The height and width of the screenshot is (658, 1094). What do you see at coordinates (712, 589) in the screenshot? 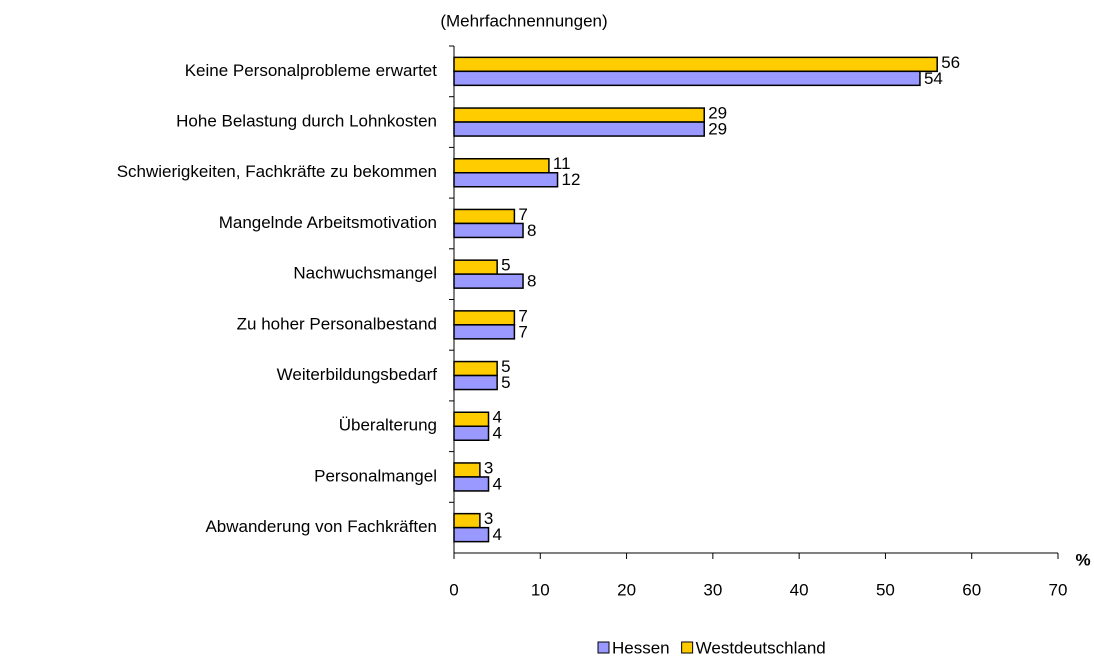
I see `x-tick-label: 30` at bounding box center [712, 589].